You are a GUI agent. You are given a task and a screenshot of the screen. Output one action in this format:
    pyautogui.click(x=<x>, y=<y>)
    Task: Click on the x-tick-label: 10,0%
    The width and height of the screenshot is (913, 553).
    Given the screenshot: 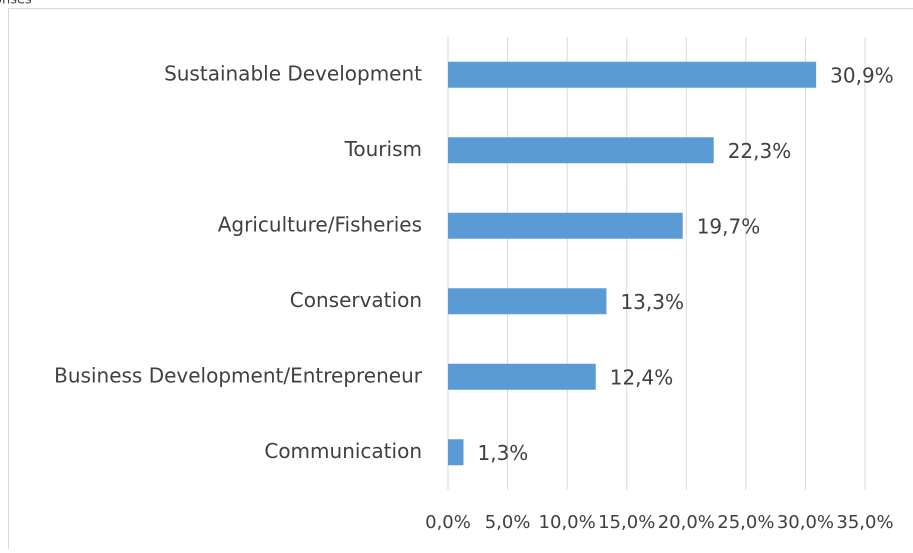 What is the action you would take?
    pyautogui.click(x=567, y=522)
    